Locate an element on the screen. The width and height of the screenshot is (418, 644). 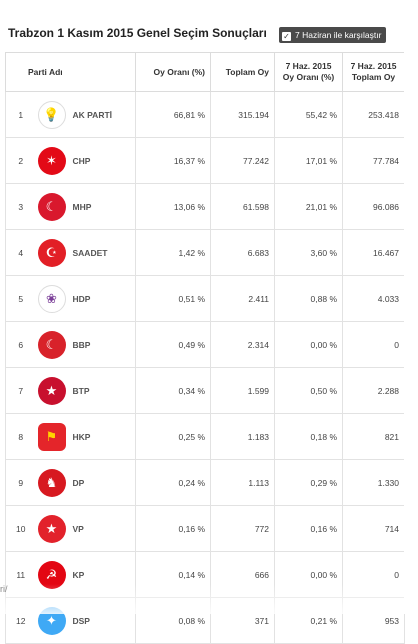
party-cell: ☪ SAADET is located at coordinates (86, 252).